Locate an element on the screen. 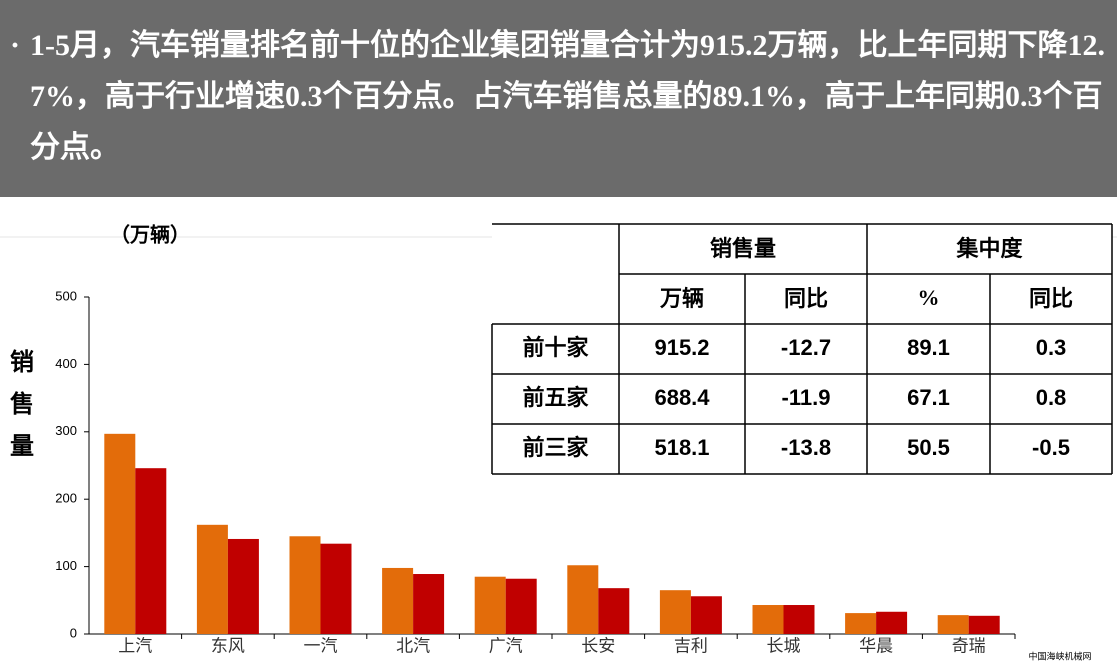  table-cell: -12.7 is located at coordinates (806, 347).